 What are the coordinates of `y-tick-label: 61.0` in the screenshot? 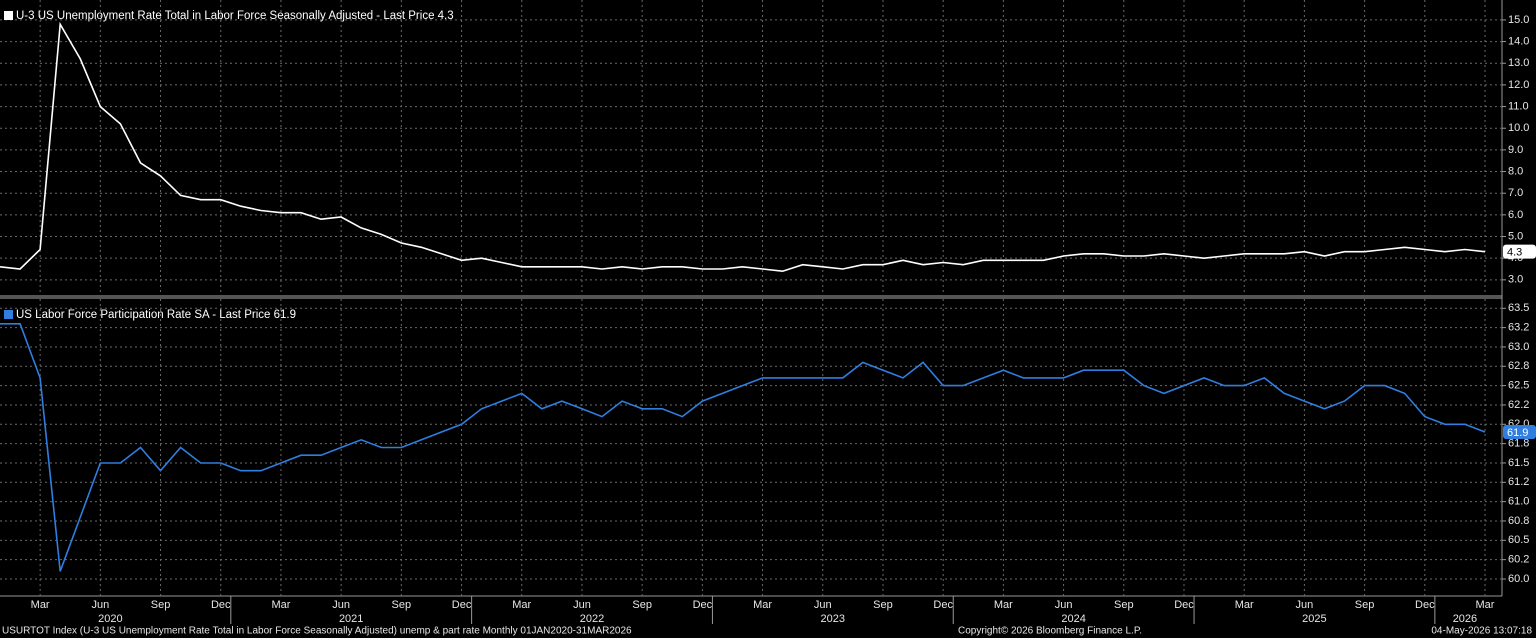 It's located at (1518, 502).